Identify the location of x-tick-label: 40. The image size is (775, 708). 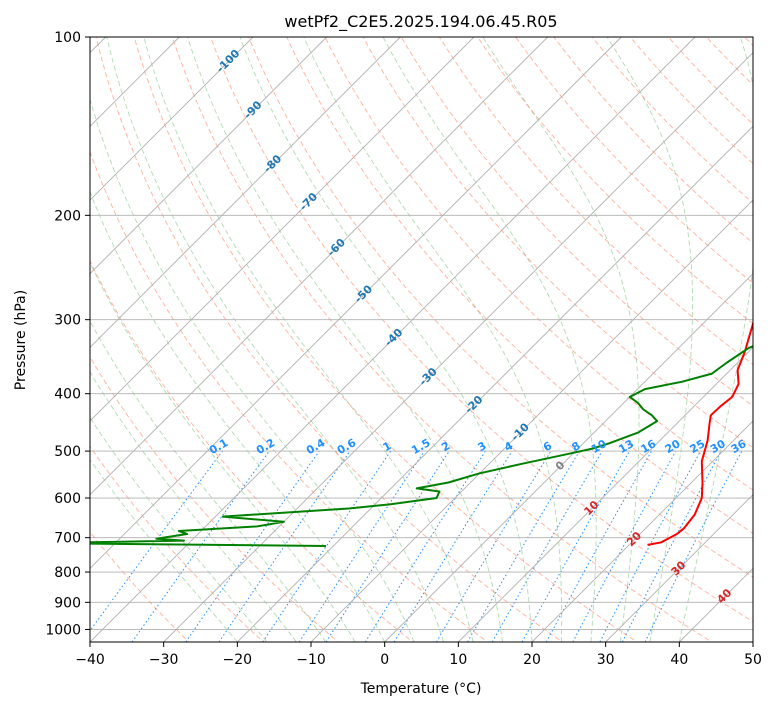
(679, 660).